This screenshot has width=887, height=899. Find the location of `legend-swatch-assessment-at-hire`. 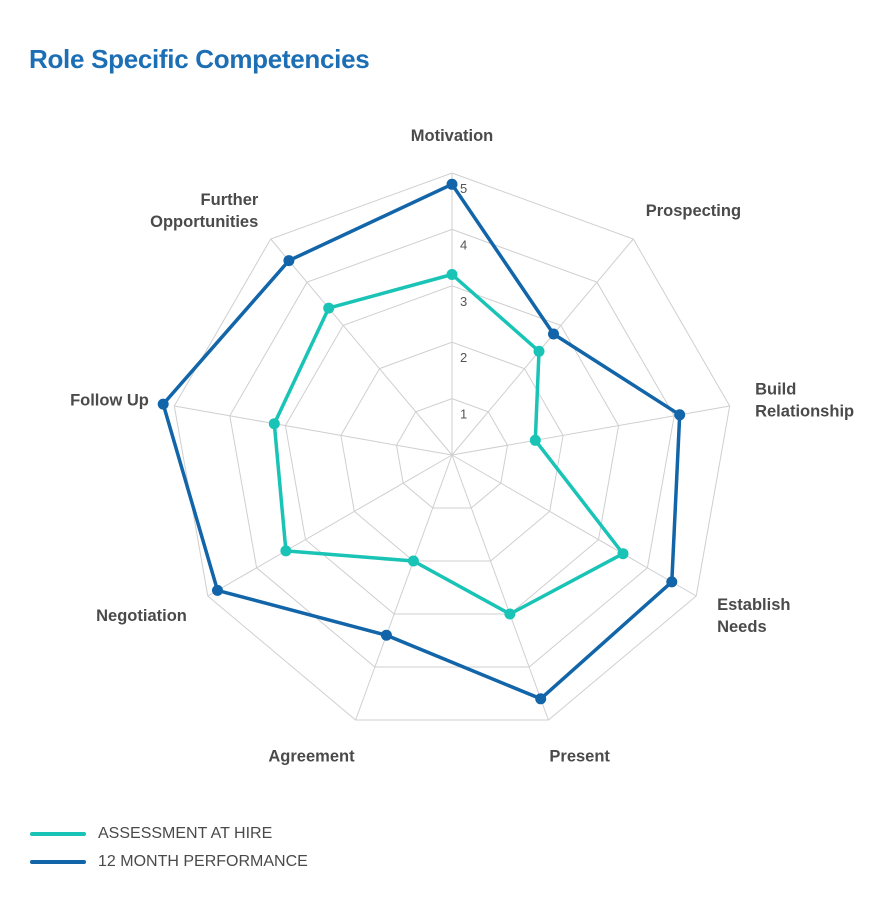

legend-swatch-assessment-at-hire is located at coordinates (58, 834).